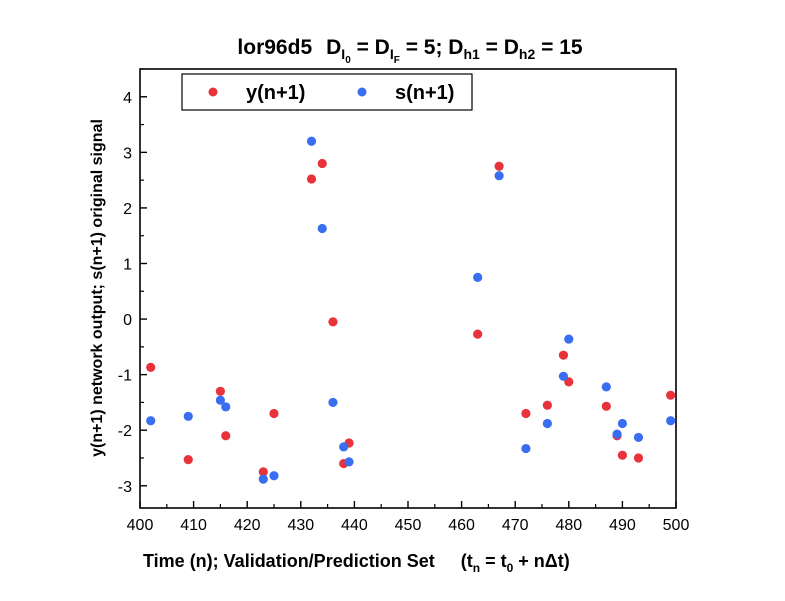 Image resolution: width=785 pixels, height=601 pixels. Describe the element at coordinates (676, 525) in the screenshot. I see `x-tick-label: 500` at that location.